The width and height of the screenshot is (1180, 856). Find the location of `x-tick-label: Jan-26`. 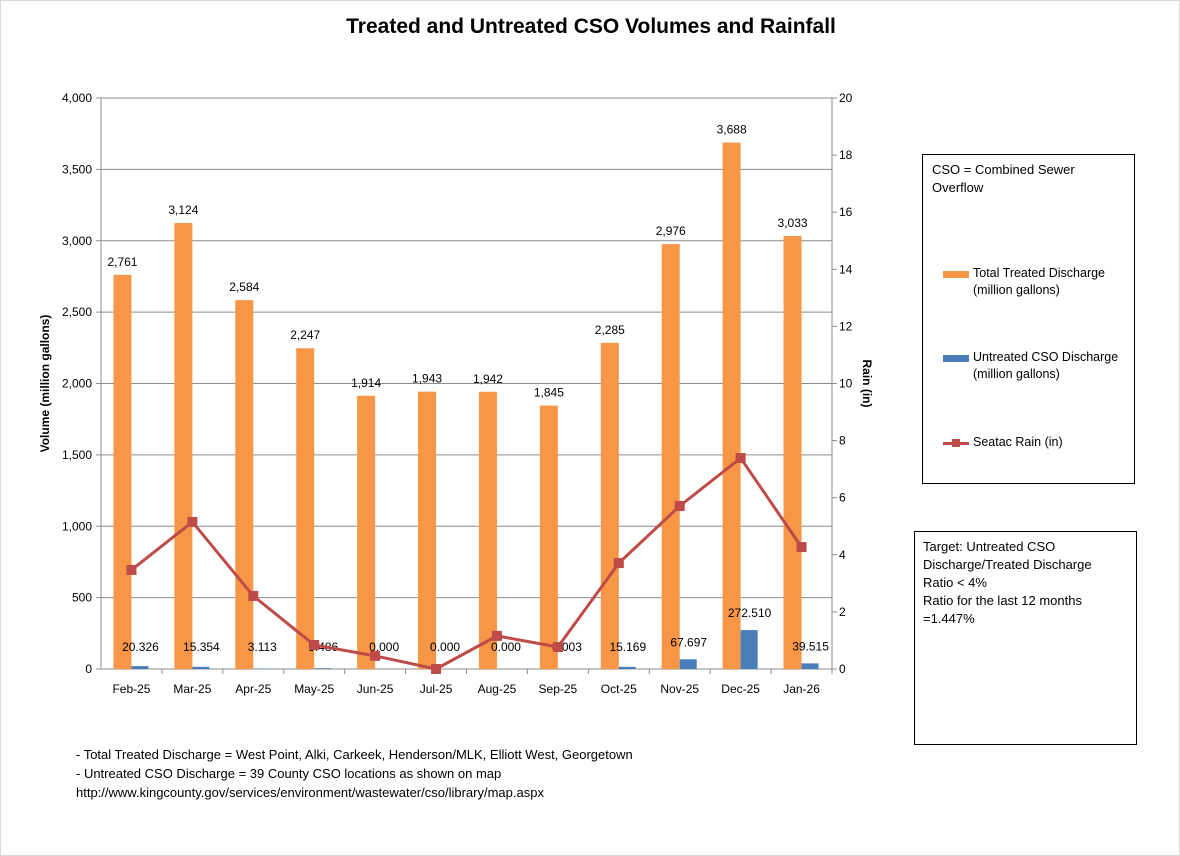

x-tick-label: Jan-26 is located at coordinates (801, 689).